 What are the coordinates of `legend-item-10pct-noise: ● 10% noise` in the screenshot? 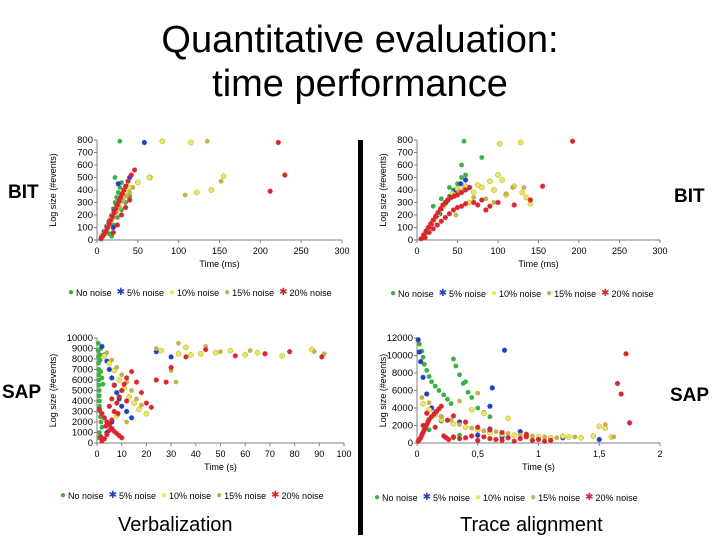 It's located at (186, 495).